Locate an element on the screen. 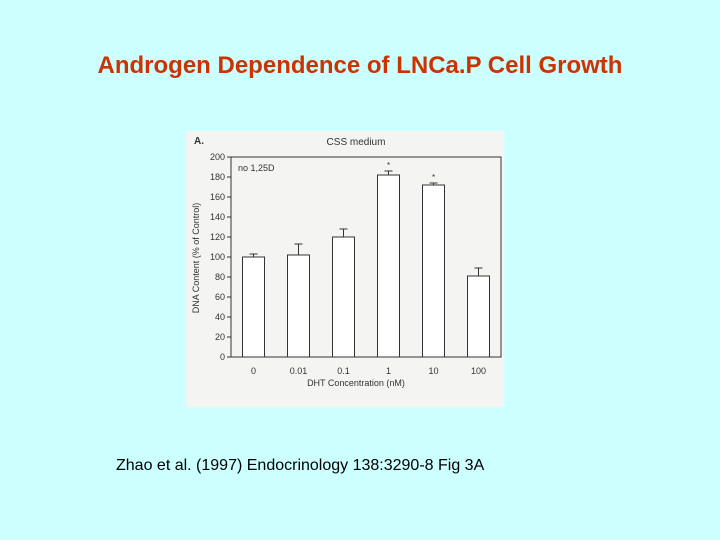 The height and width of the screenshot is (540, 720). y-tick-label: 120 is located at coordinates (217, 237).